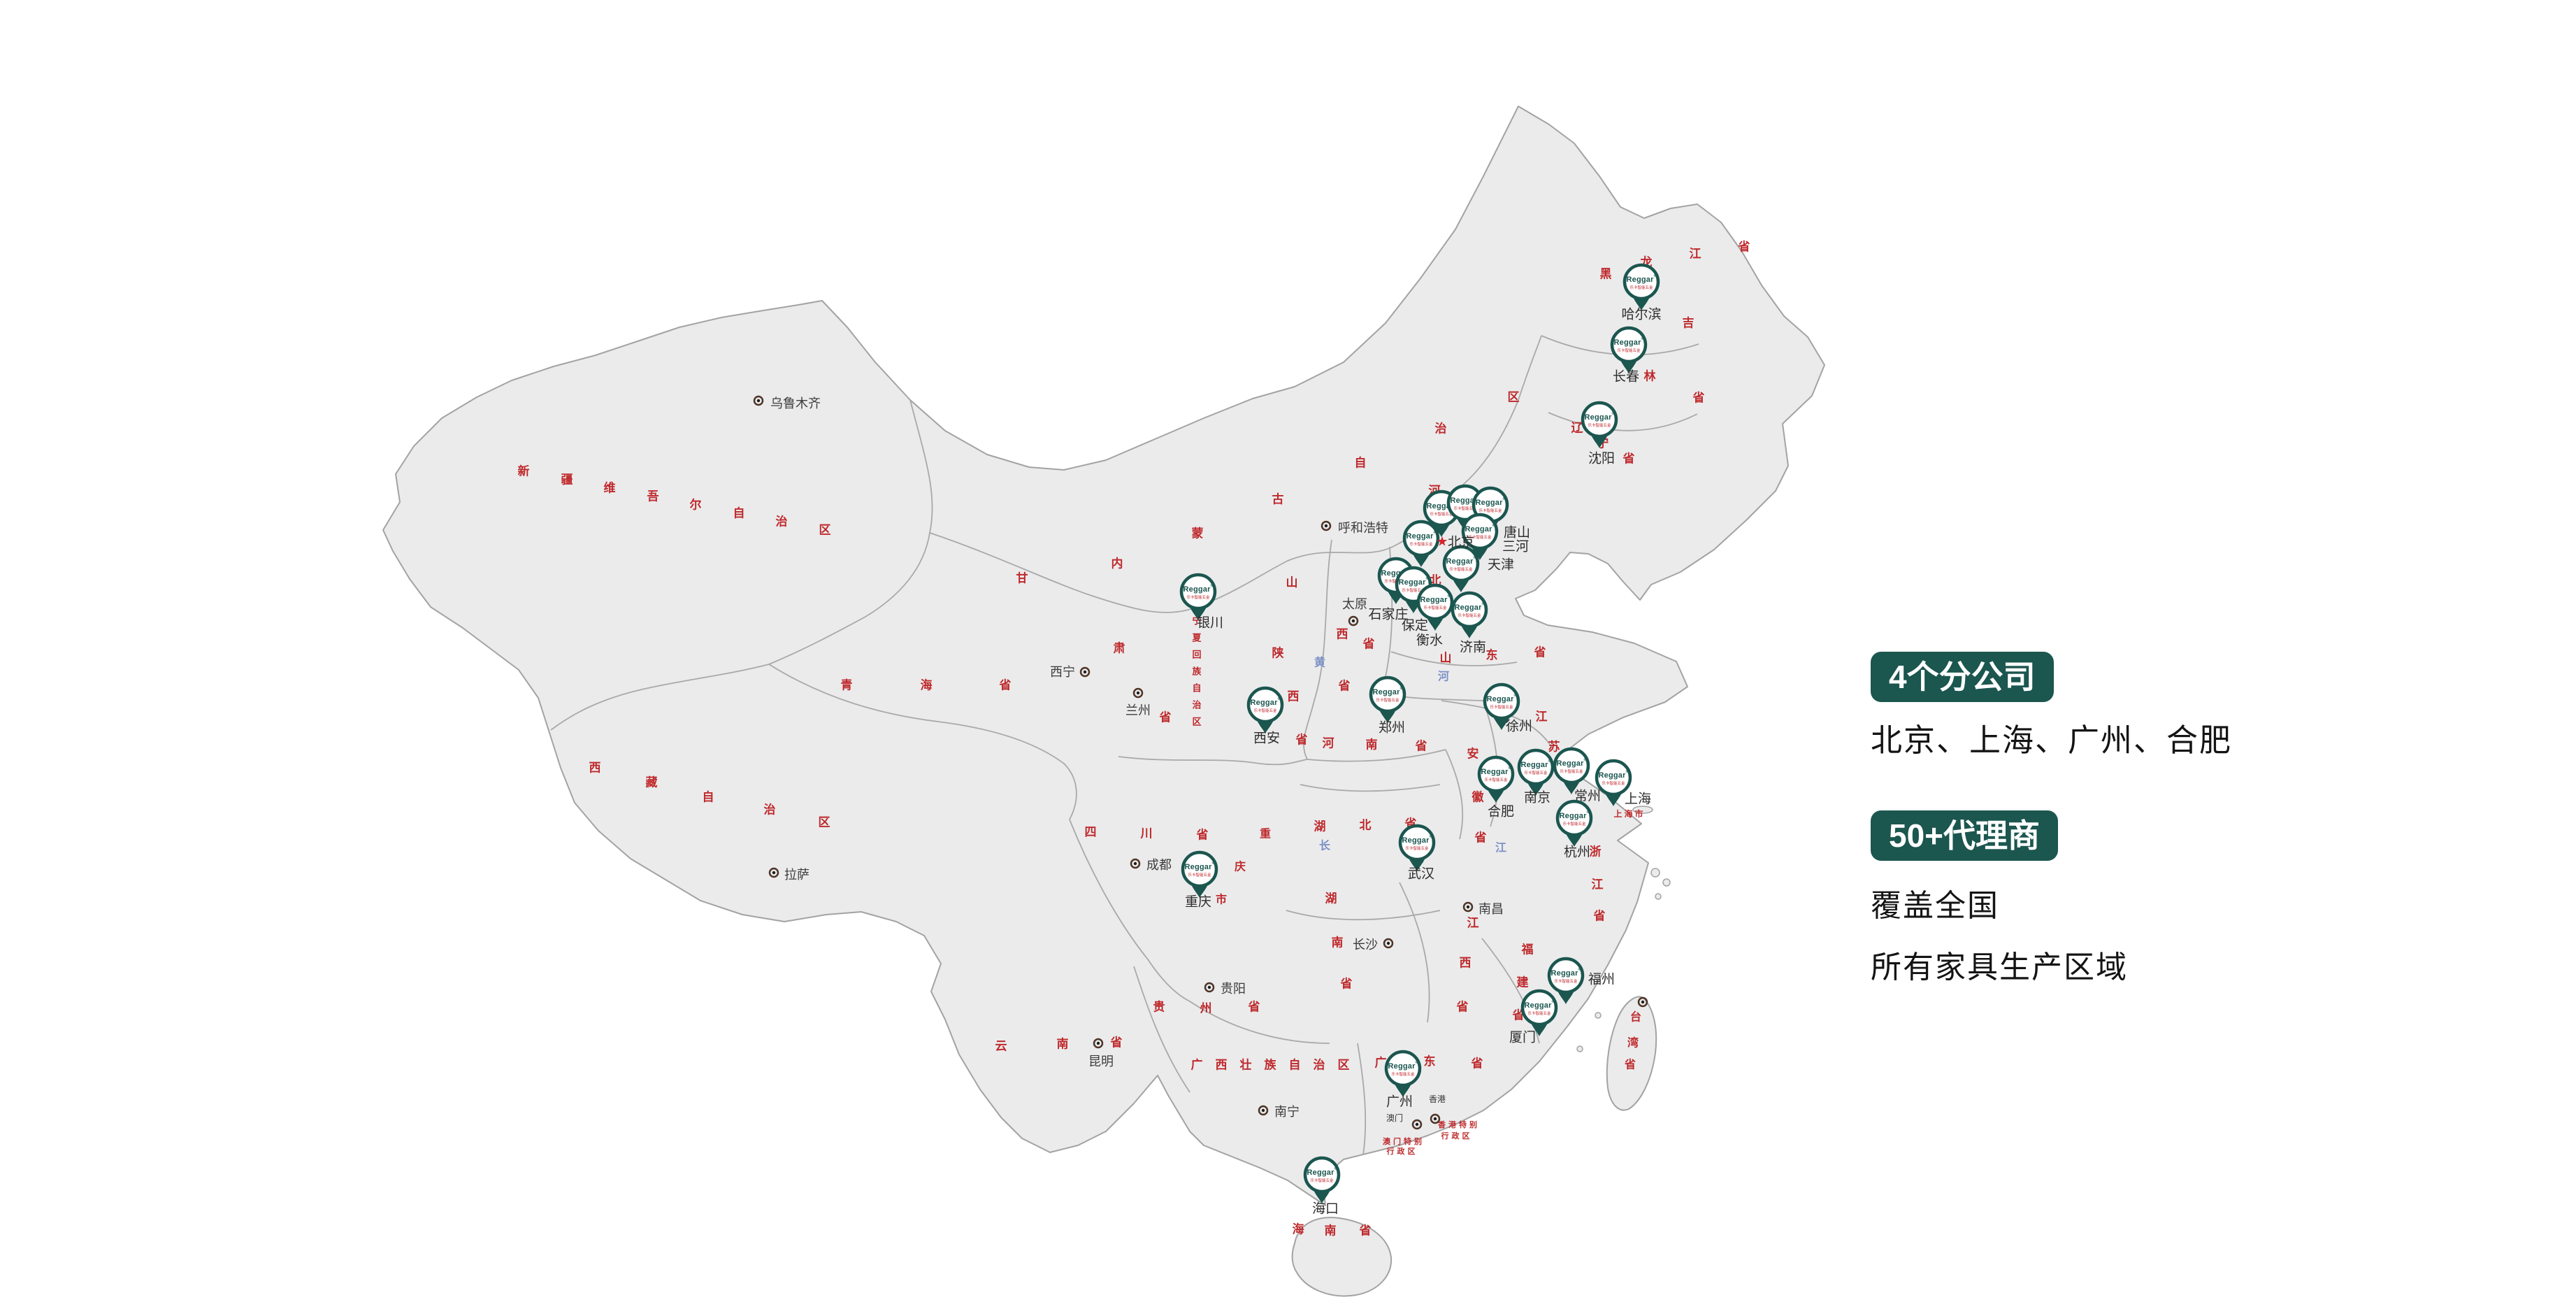 The image size is (2576, 1316). What do you see at coordinates (1091, 832) in the screenshot?
I see `province-label-四川省: 四` at bounding box center [1091, 832].